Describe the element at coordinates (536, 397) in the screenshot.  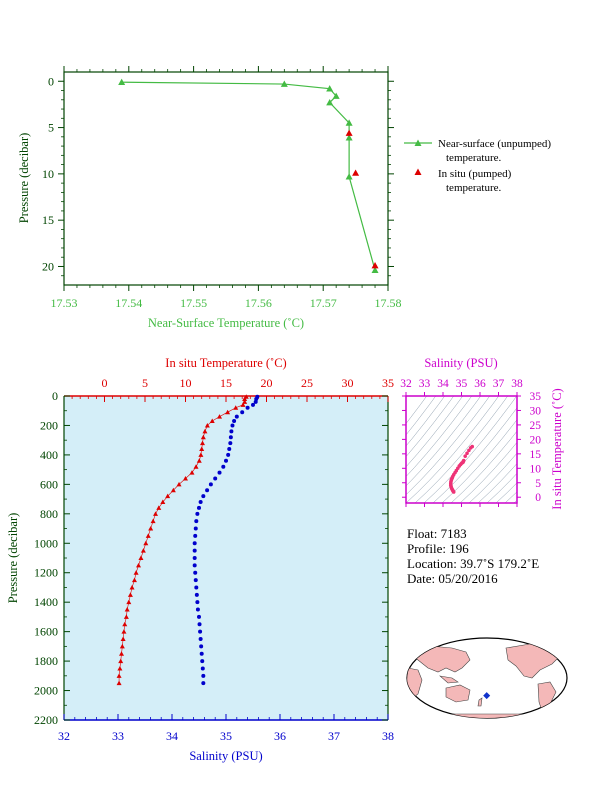
I see `ts-y-tick-label: 35` at that location.